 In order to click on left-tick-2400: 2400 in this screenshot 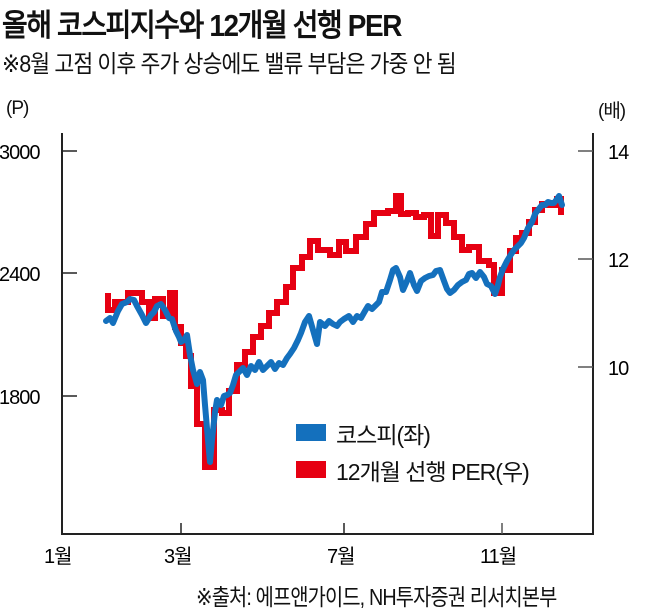, I will do `click(20, 275)`.